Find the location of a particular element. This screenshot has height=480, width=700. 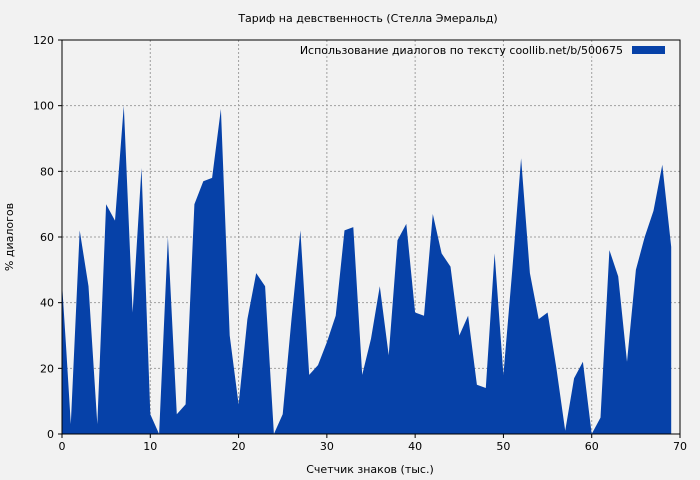

y-tick-label: 120 is located at coordinates (43, 40).